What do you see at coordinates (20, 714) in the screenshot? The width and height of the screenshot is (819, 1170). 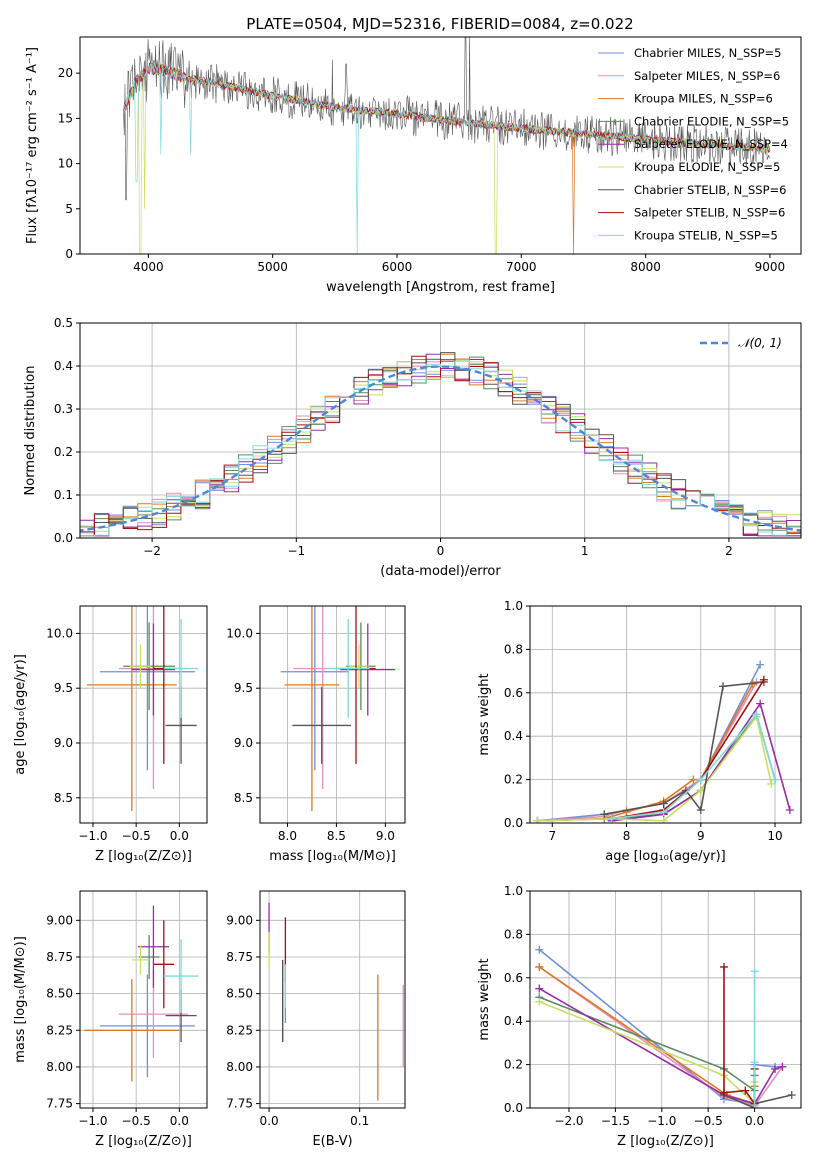 I see `y-axis-label: age [log₁₀(age/yr)]` at bounding box center [20, 714].